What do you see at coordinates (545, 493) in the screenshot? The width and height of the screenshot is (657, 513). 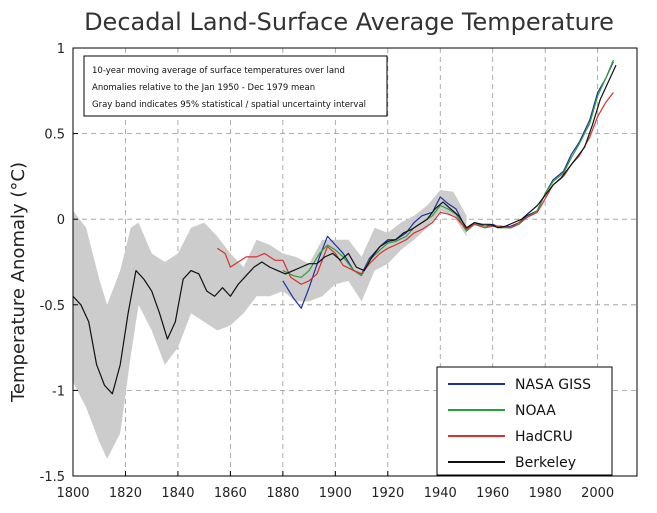 I see `x-tick-label: 1980` at bounding box center [545, 493].